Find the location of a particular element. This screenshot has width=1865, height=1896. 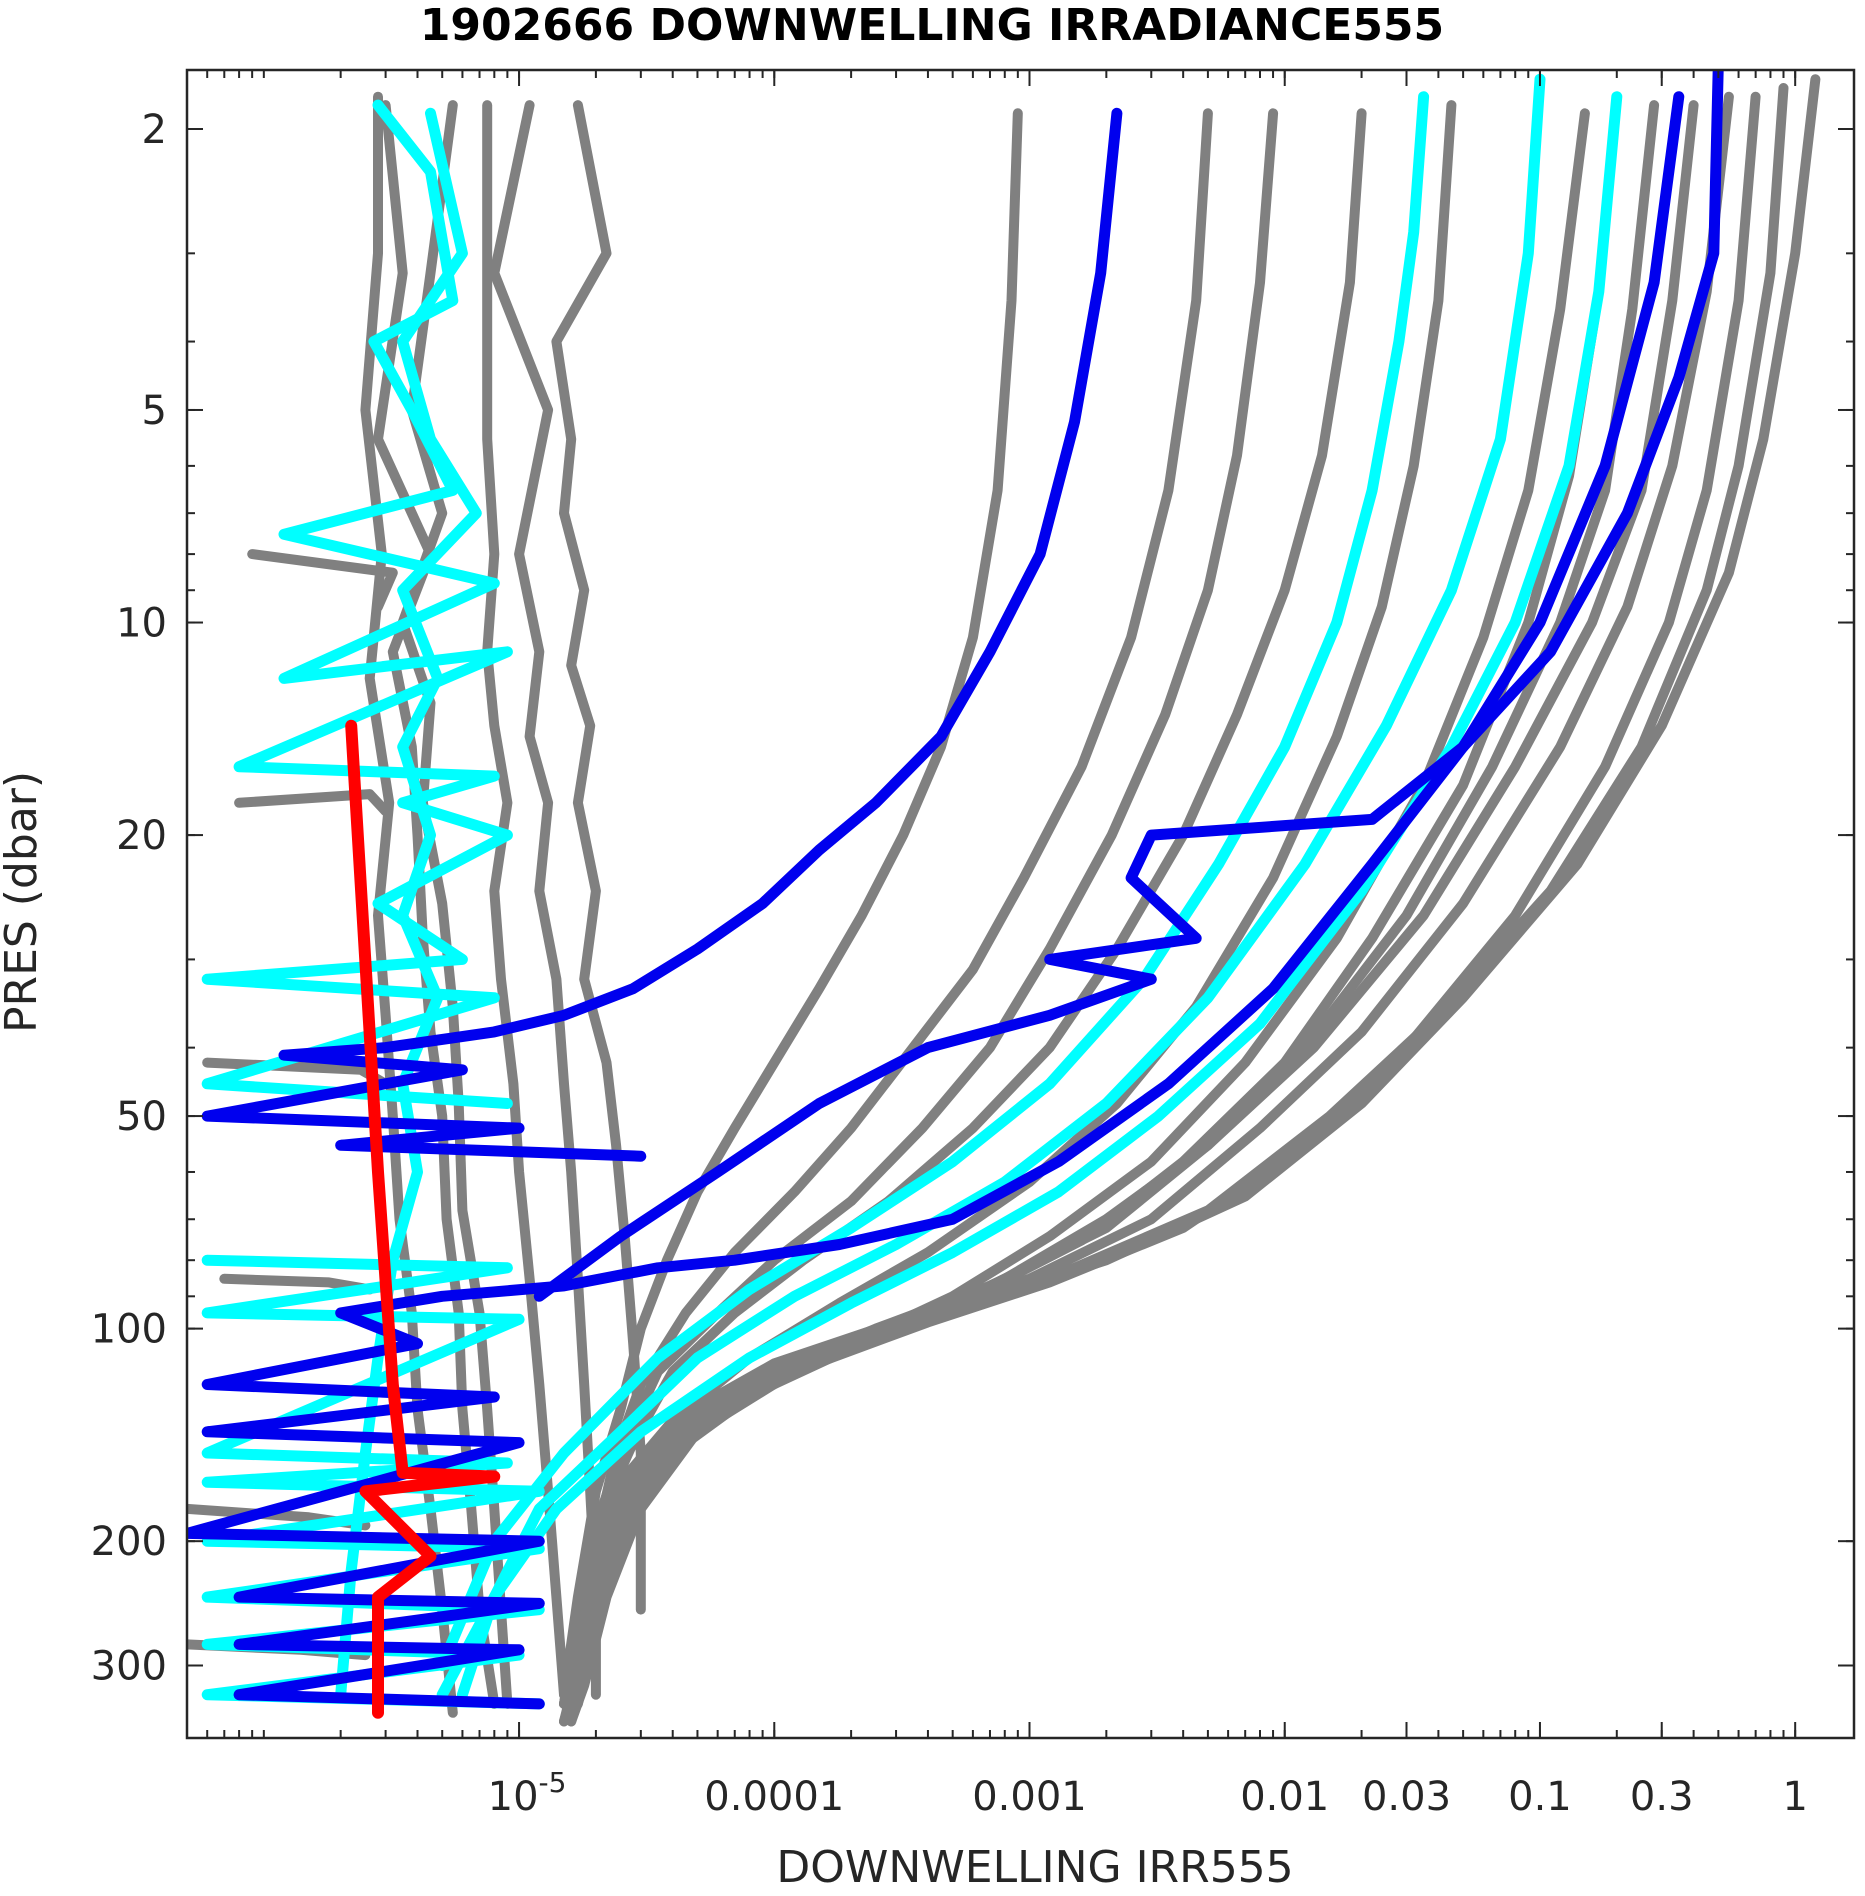

chart-title: 1902666 DOWNWELLING IRRADIANCE555 is located at coordinates (932, 25).